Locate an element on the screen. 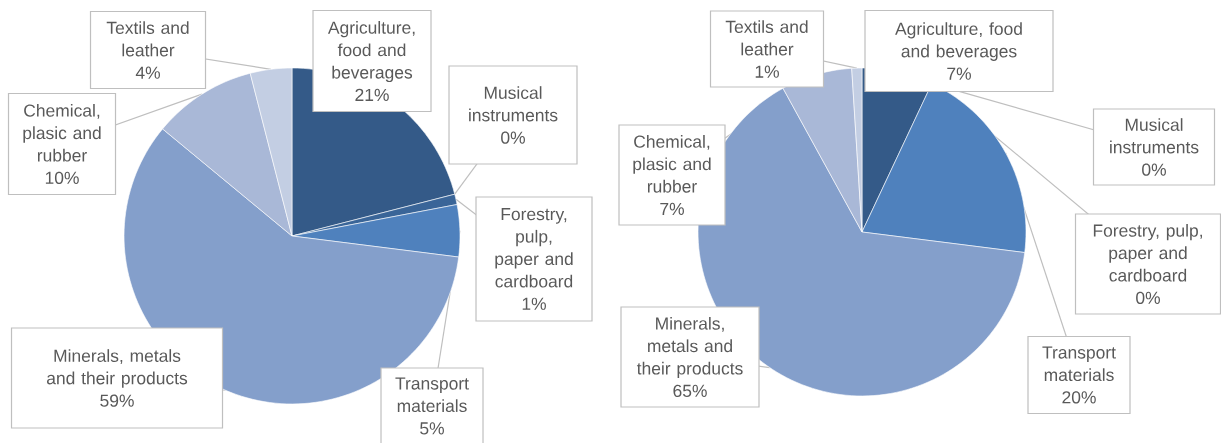 The height and width of the screenshot is (443, 1221). data-label: 20% is located at coordinates (1079, 397).